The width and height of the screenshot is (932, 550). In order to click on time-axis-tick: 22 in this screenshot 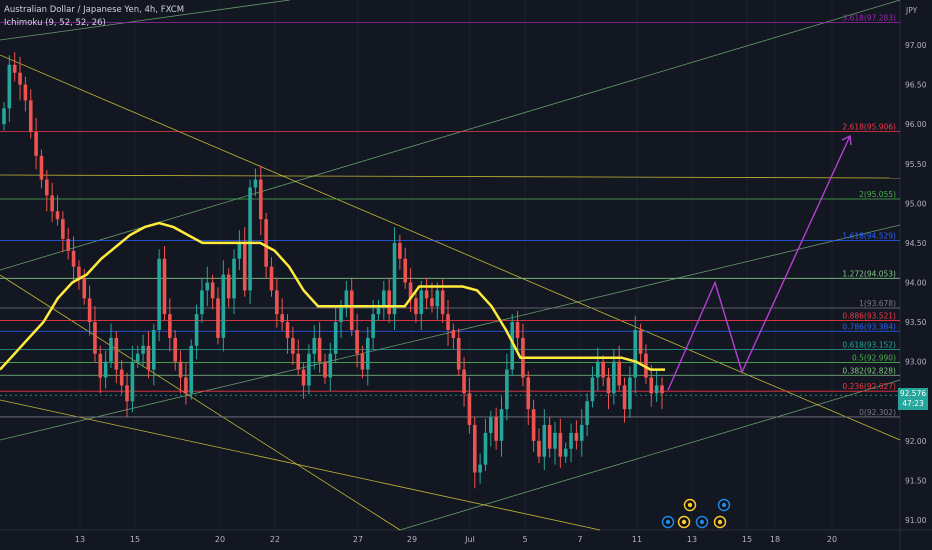, I will do `click(275, 539)`.